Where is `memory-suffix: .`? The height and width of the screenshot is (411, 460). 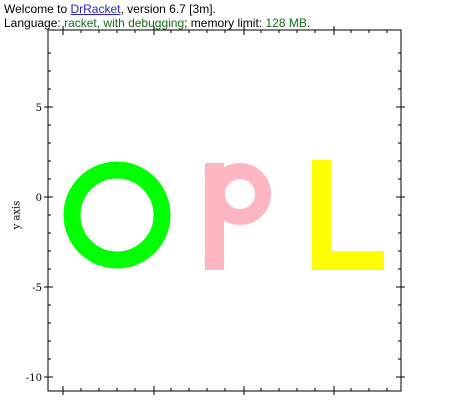 memory-suffix: . is located at coordinates (308, 23).